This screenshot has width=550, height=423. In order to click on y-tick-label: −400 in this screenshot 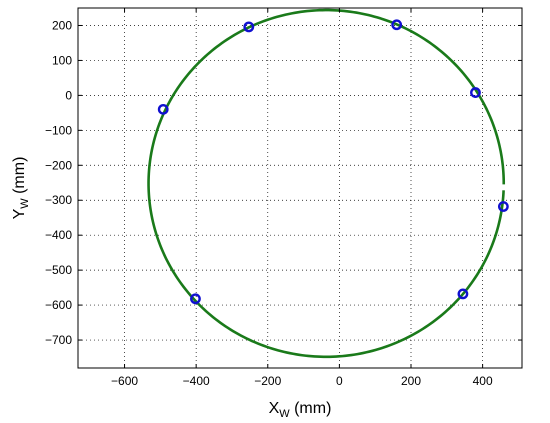, I will do `click(58, 235)`.